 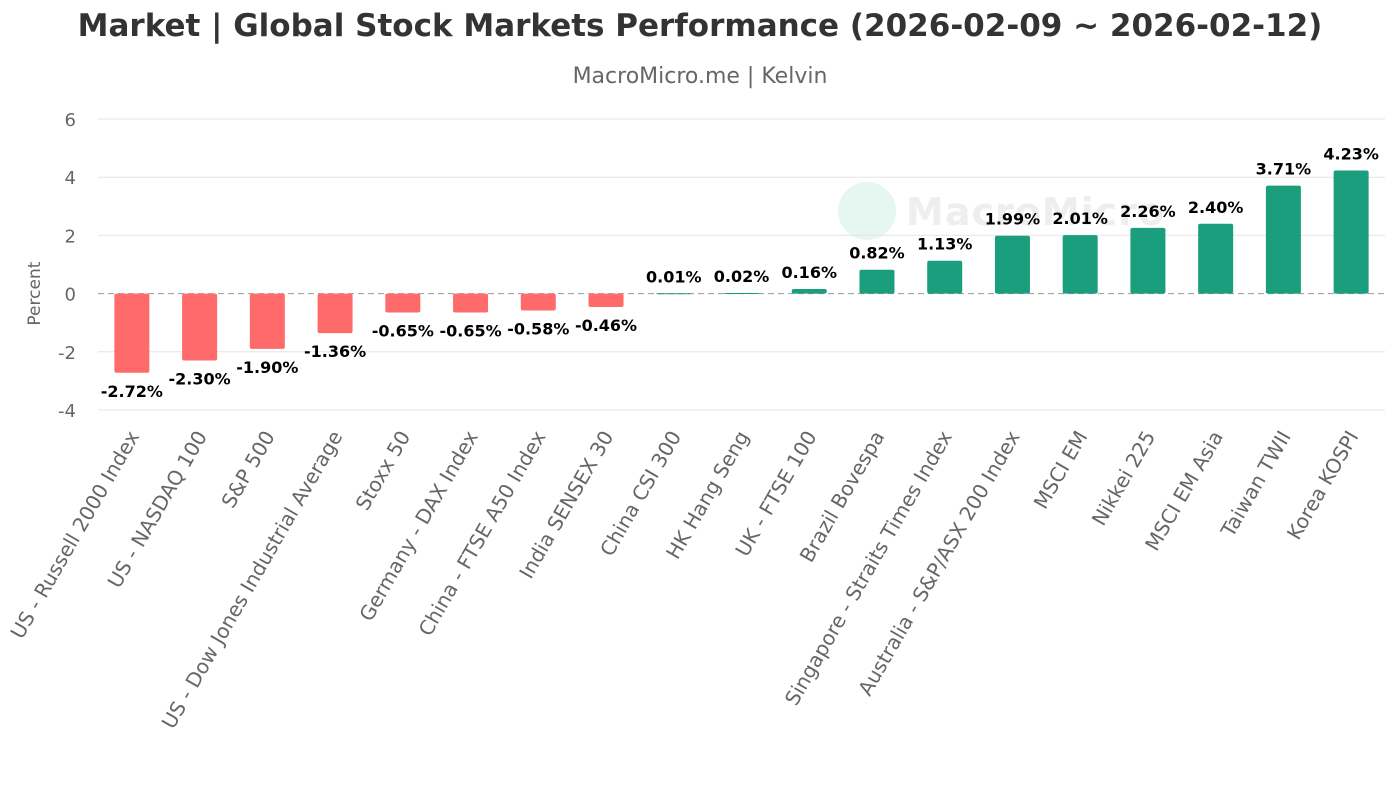 What do you see at coordinates (1351, 154) in the screenshot?
I see `data-label: 4.23%` at bounding box center [1351, 154].